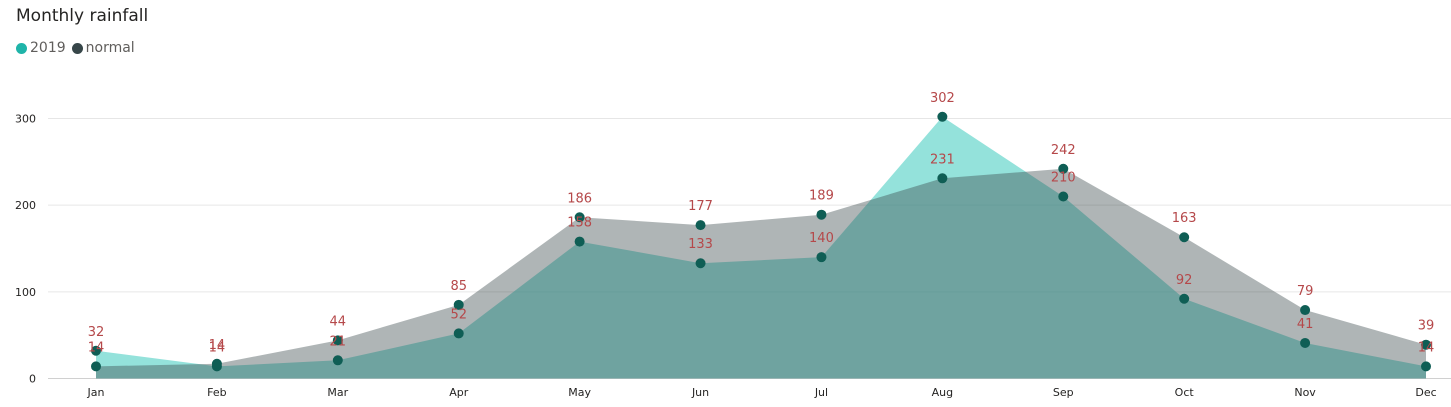 The width and height of the screenshot is (1451, 407). I want to click on x-tick-label: Nov, so click(1305, 392).